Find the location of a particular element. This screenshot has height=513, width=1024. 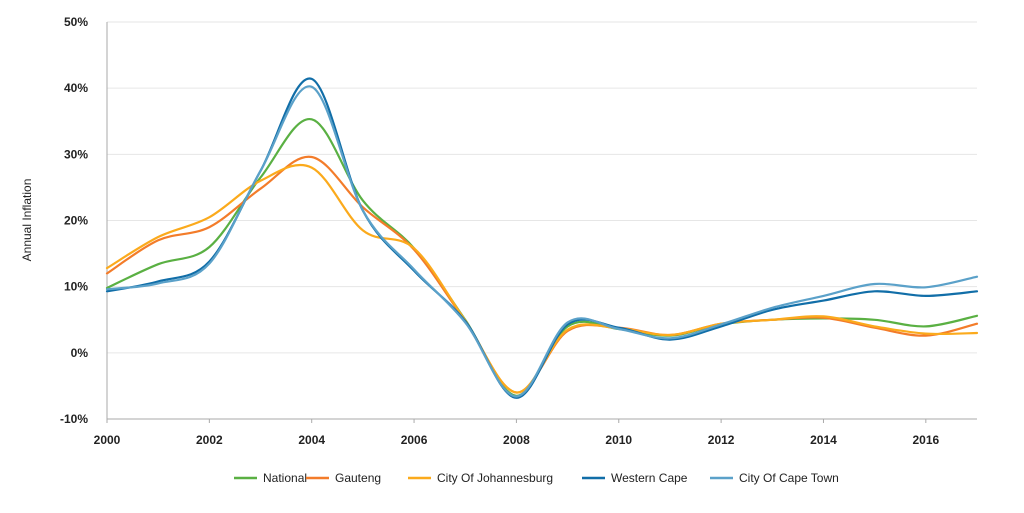

legend-item-western-cape: Western Cape is located at coordinates (635, 478).